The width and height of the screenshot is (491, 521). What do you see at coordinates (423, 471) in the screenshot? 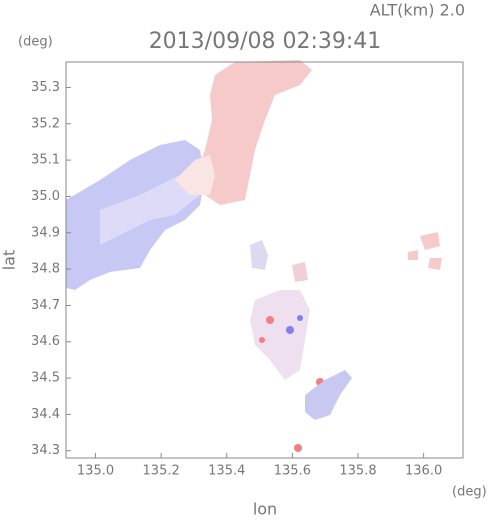
I see `x-tick-label: 136.0` at bounding box center [423, 471].